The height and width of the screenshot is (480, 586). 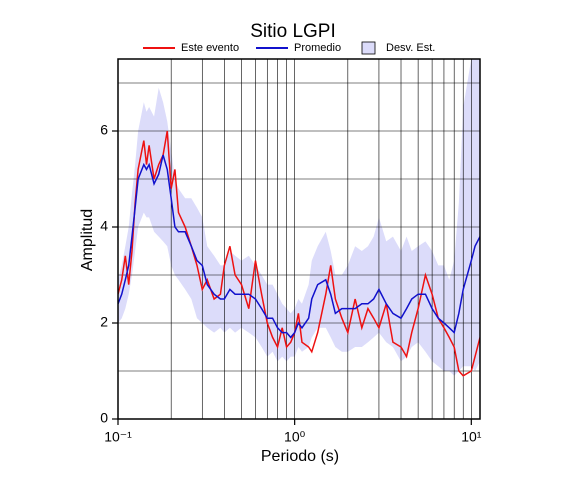 What do you see at coordinates (410, 48) in the screenshot?
I see `legend-label: Desv. Est.` at bounding box center [410, 48].